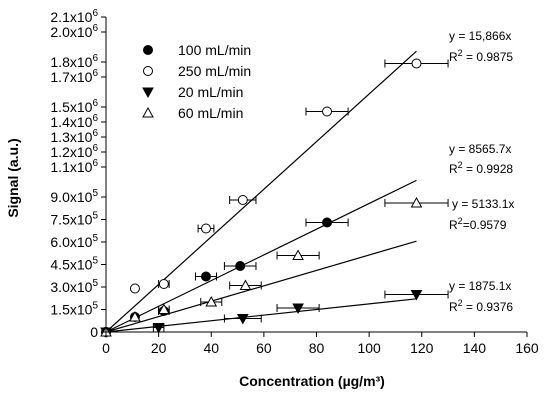  What do you see at coordinates (74, 76) in the screenshot?
I see `y-tick-label: 1.7x10⁶` at bounding box center [74, 76].